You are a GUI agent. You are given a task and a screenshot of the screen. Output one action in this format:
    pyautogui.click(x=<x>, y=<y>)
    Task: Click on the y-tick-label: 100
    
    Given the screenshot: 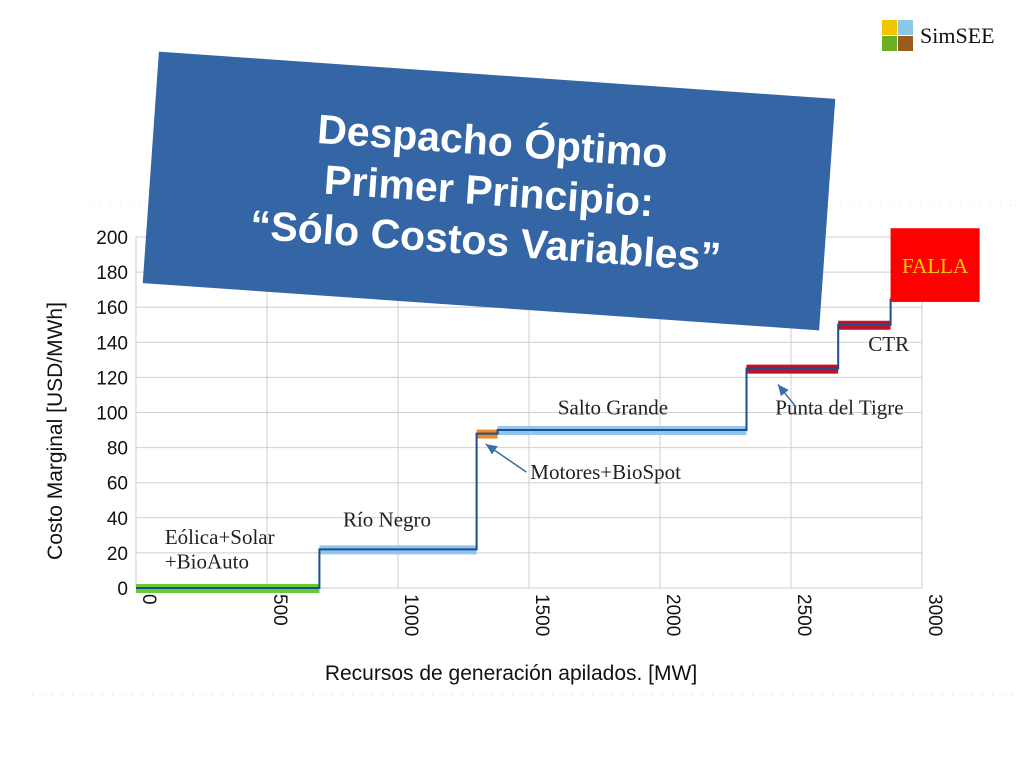 What is the action you would take?
    pyautogui.click(x=112, y=414)
    